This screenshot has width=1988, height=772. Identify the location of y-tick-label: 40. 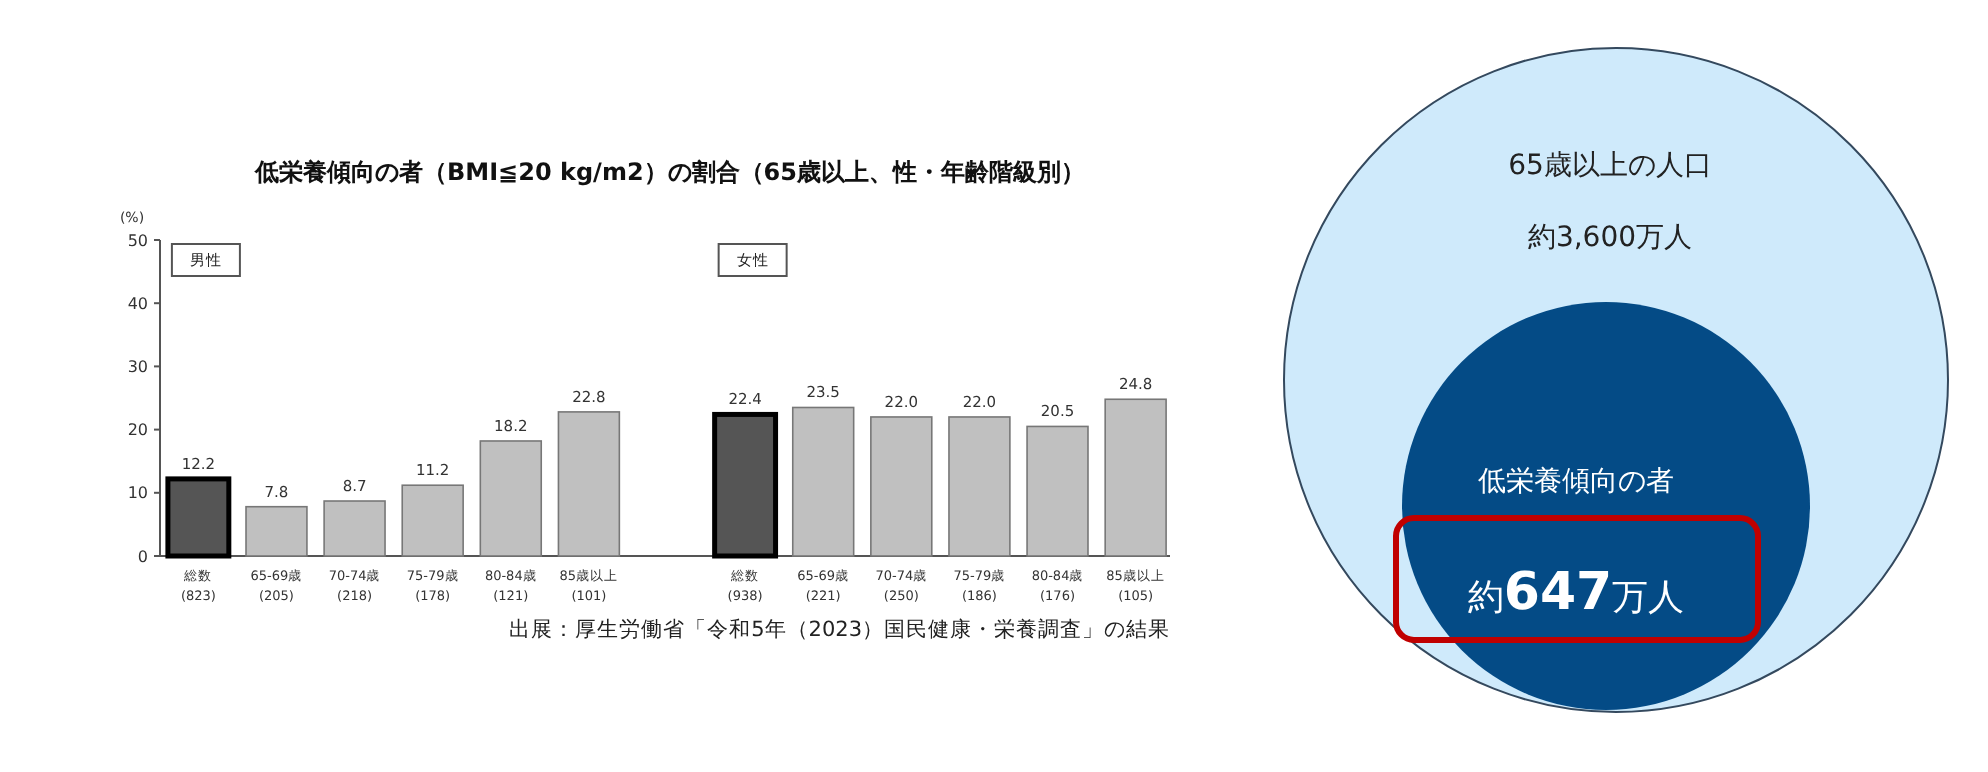
(137, 303).